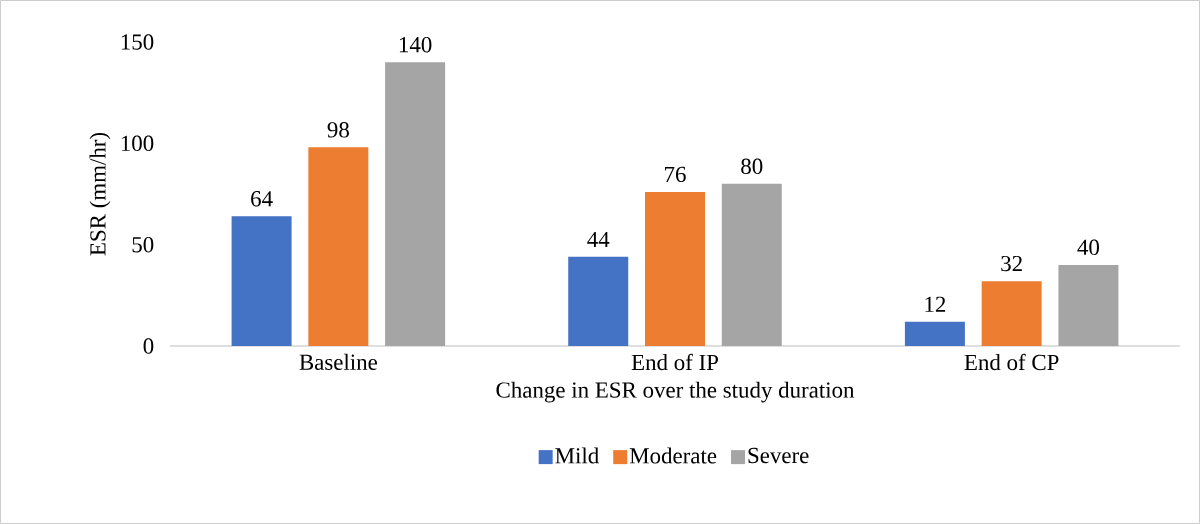  I want to click on x-axis-title: Change in ESR over the study duration, so click(675, 392).